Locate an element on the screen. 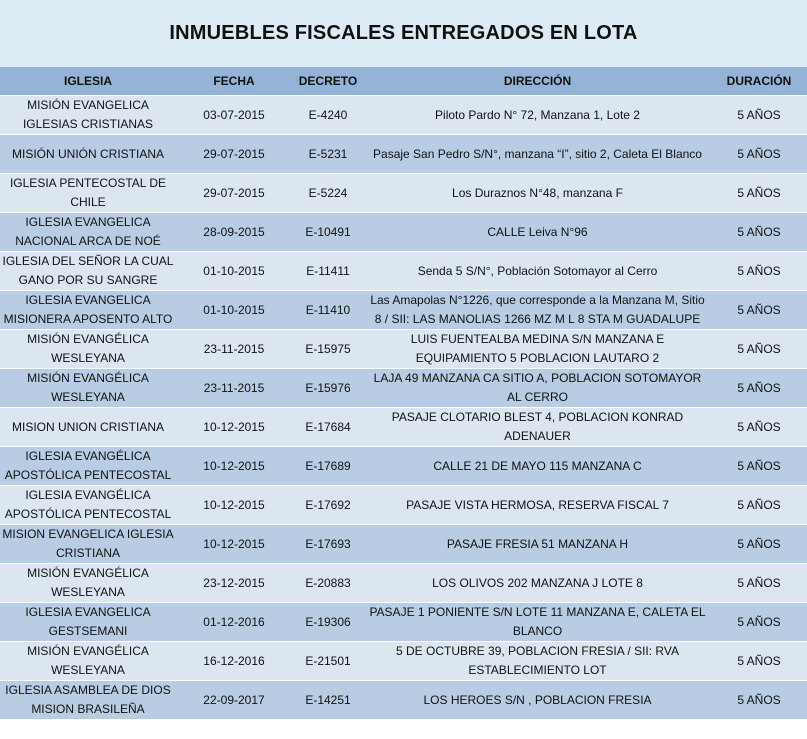 The image size is (807, 739). cell-iglesia: IGLESIA PENTECOSTAL DE CHILE is located at coordinates (88, 193).